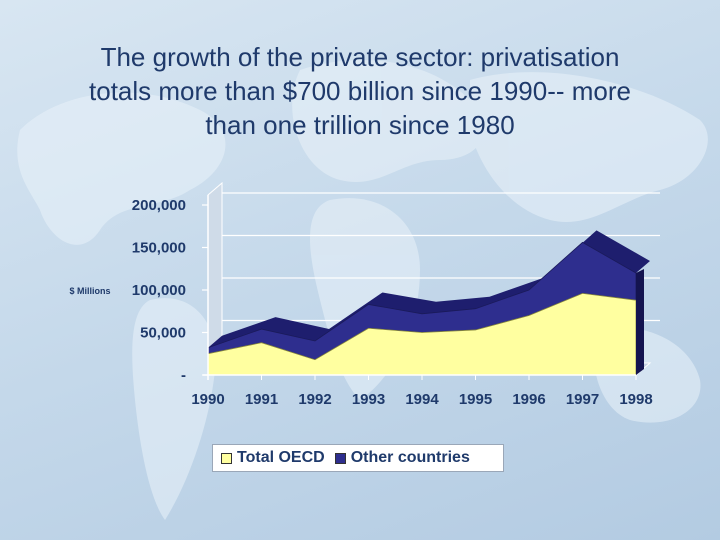  What do you see at coordinates (89, 291) in the screenshot?
I see `y-axis-unit-label: $ Millions` at bounding box center [89, 291].